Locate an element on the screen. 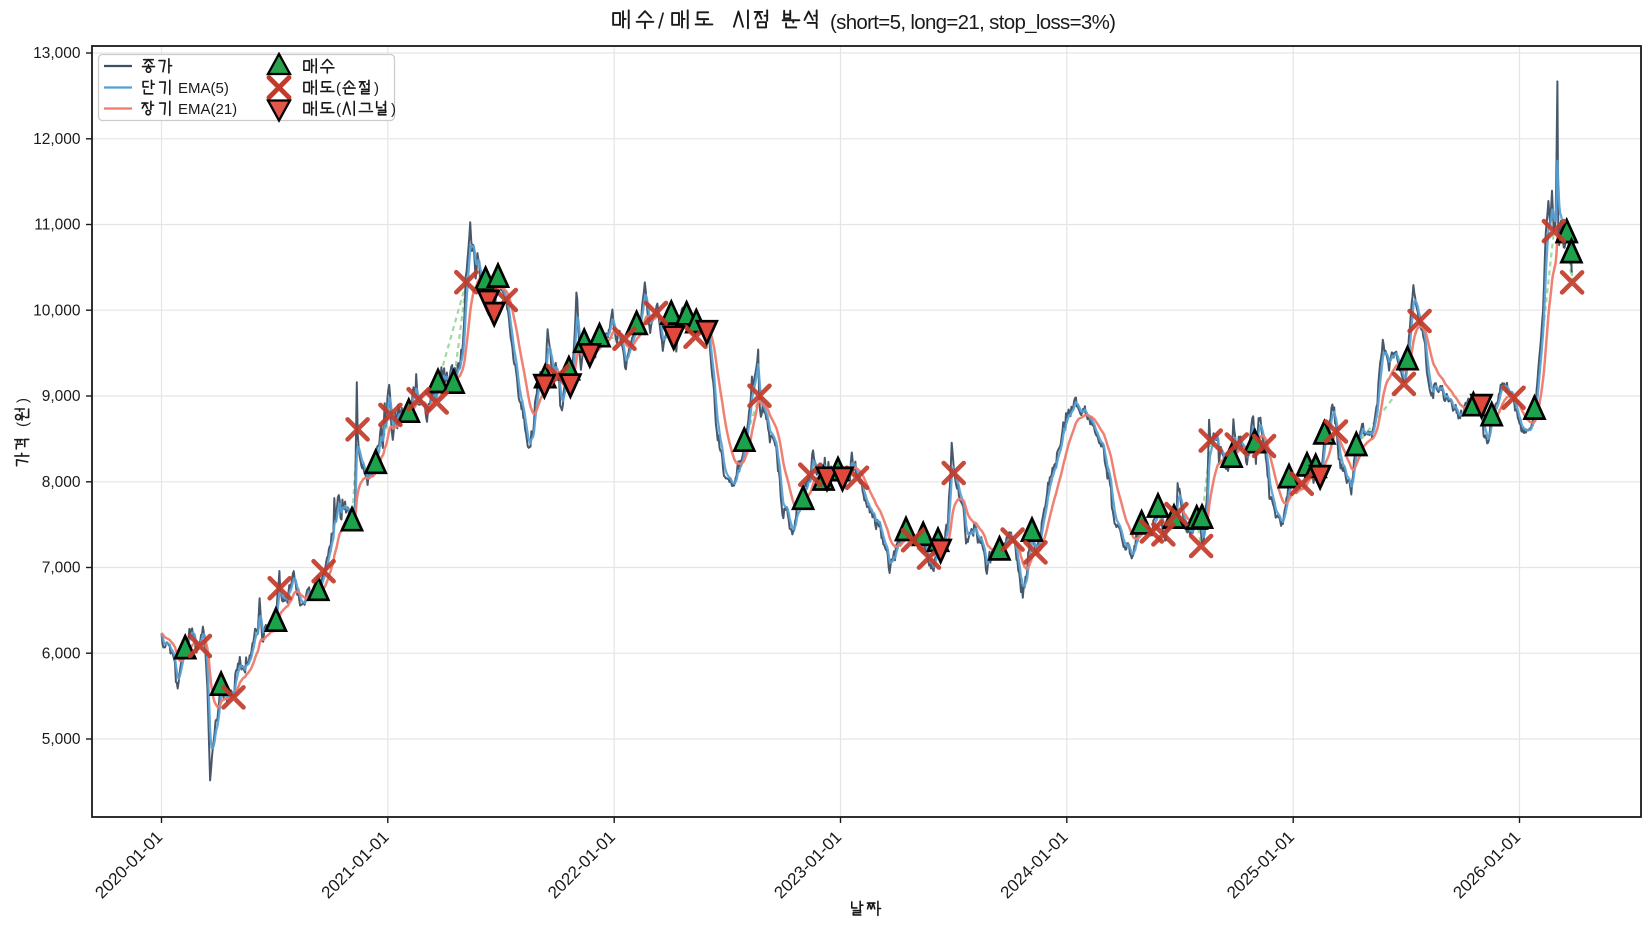  svg-text: 10,000 is located at coordinates (57, 310).